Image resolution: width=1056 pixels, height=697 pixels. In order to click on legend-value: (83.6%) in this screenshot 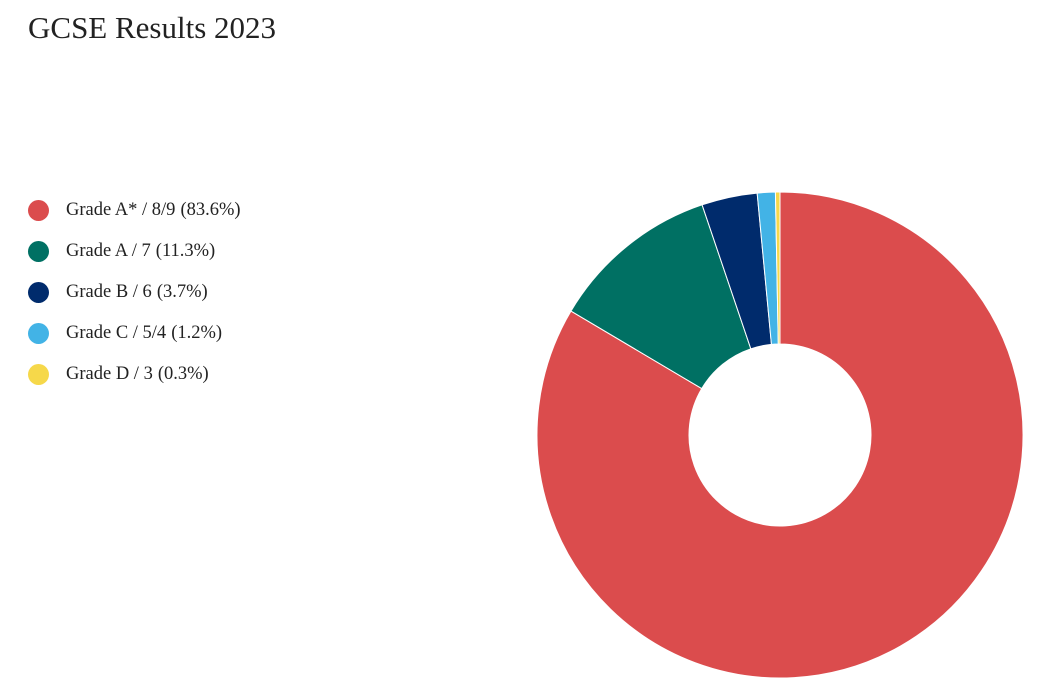, I will do `click(210, 210)`.